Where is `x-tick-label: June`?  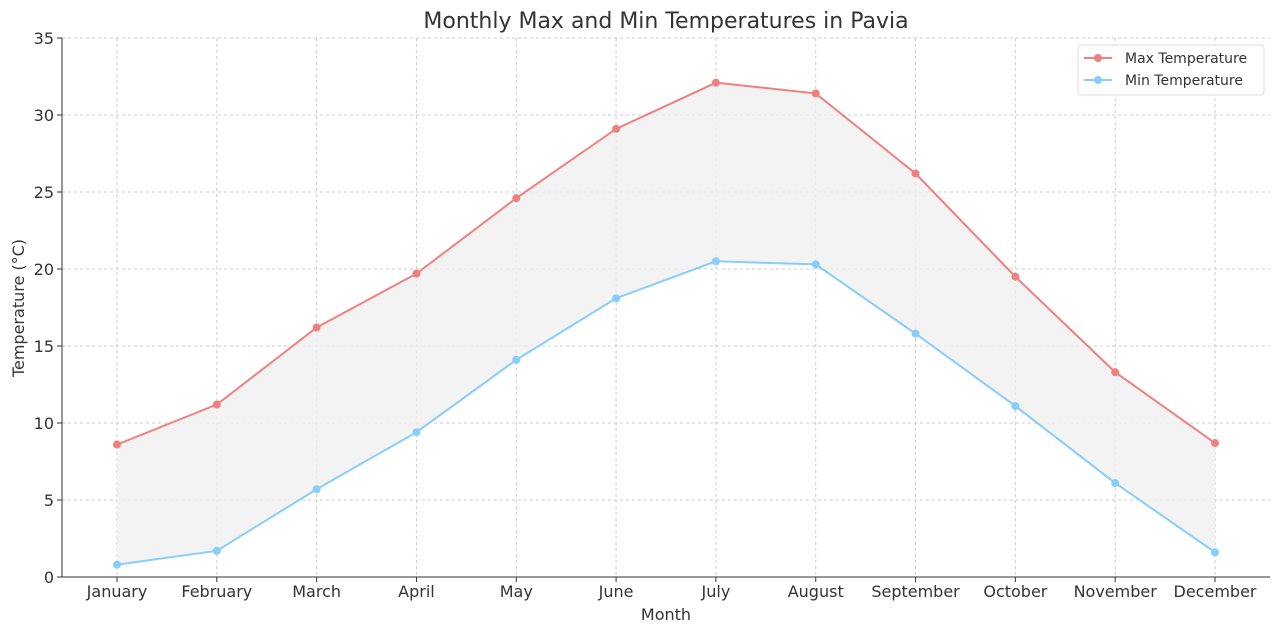
x-tick-label: June is located at coordinates (616, 591).